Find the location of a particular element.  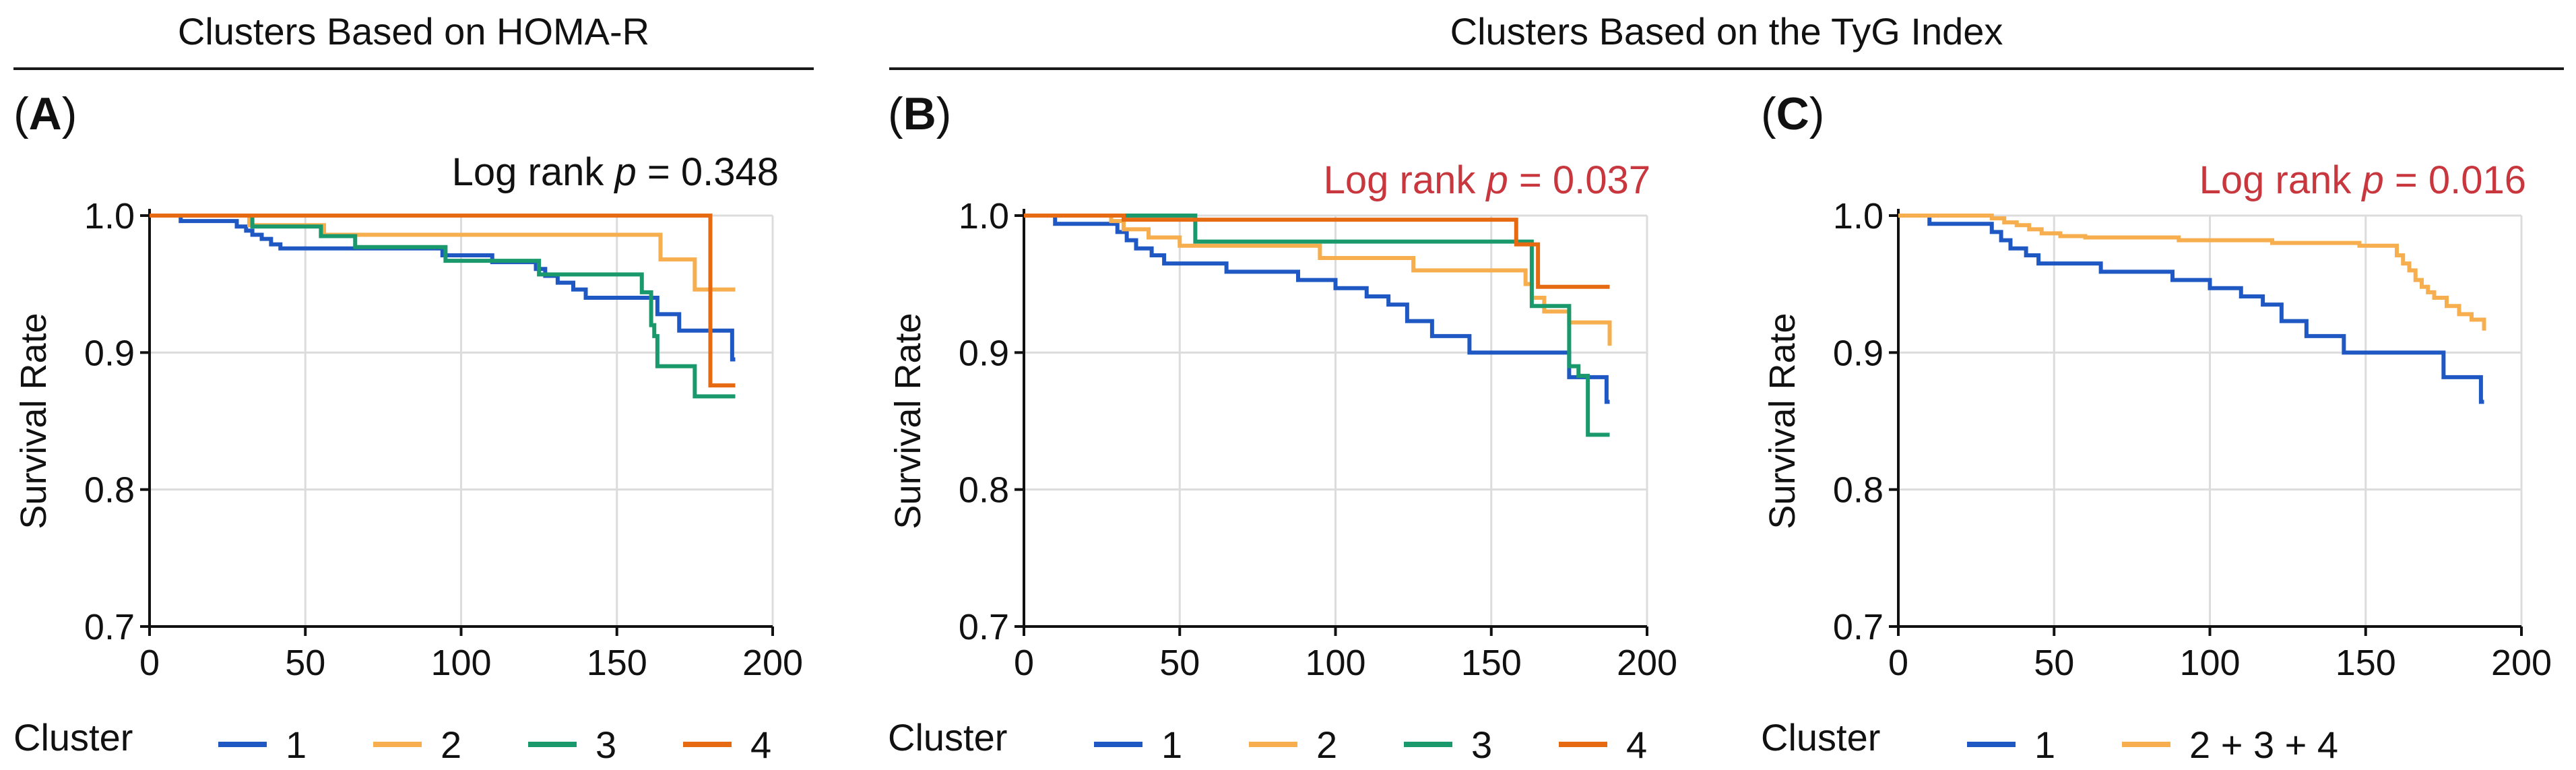

legend-item: 2 + 3 + 4 is located at coordinates (2230, 744).